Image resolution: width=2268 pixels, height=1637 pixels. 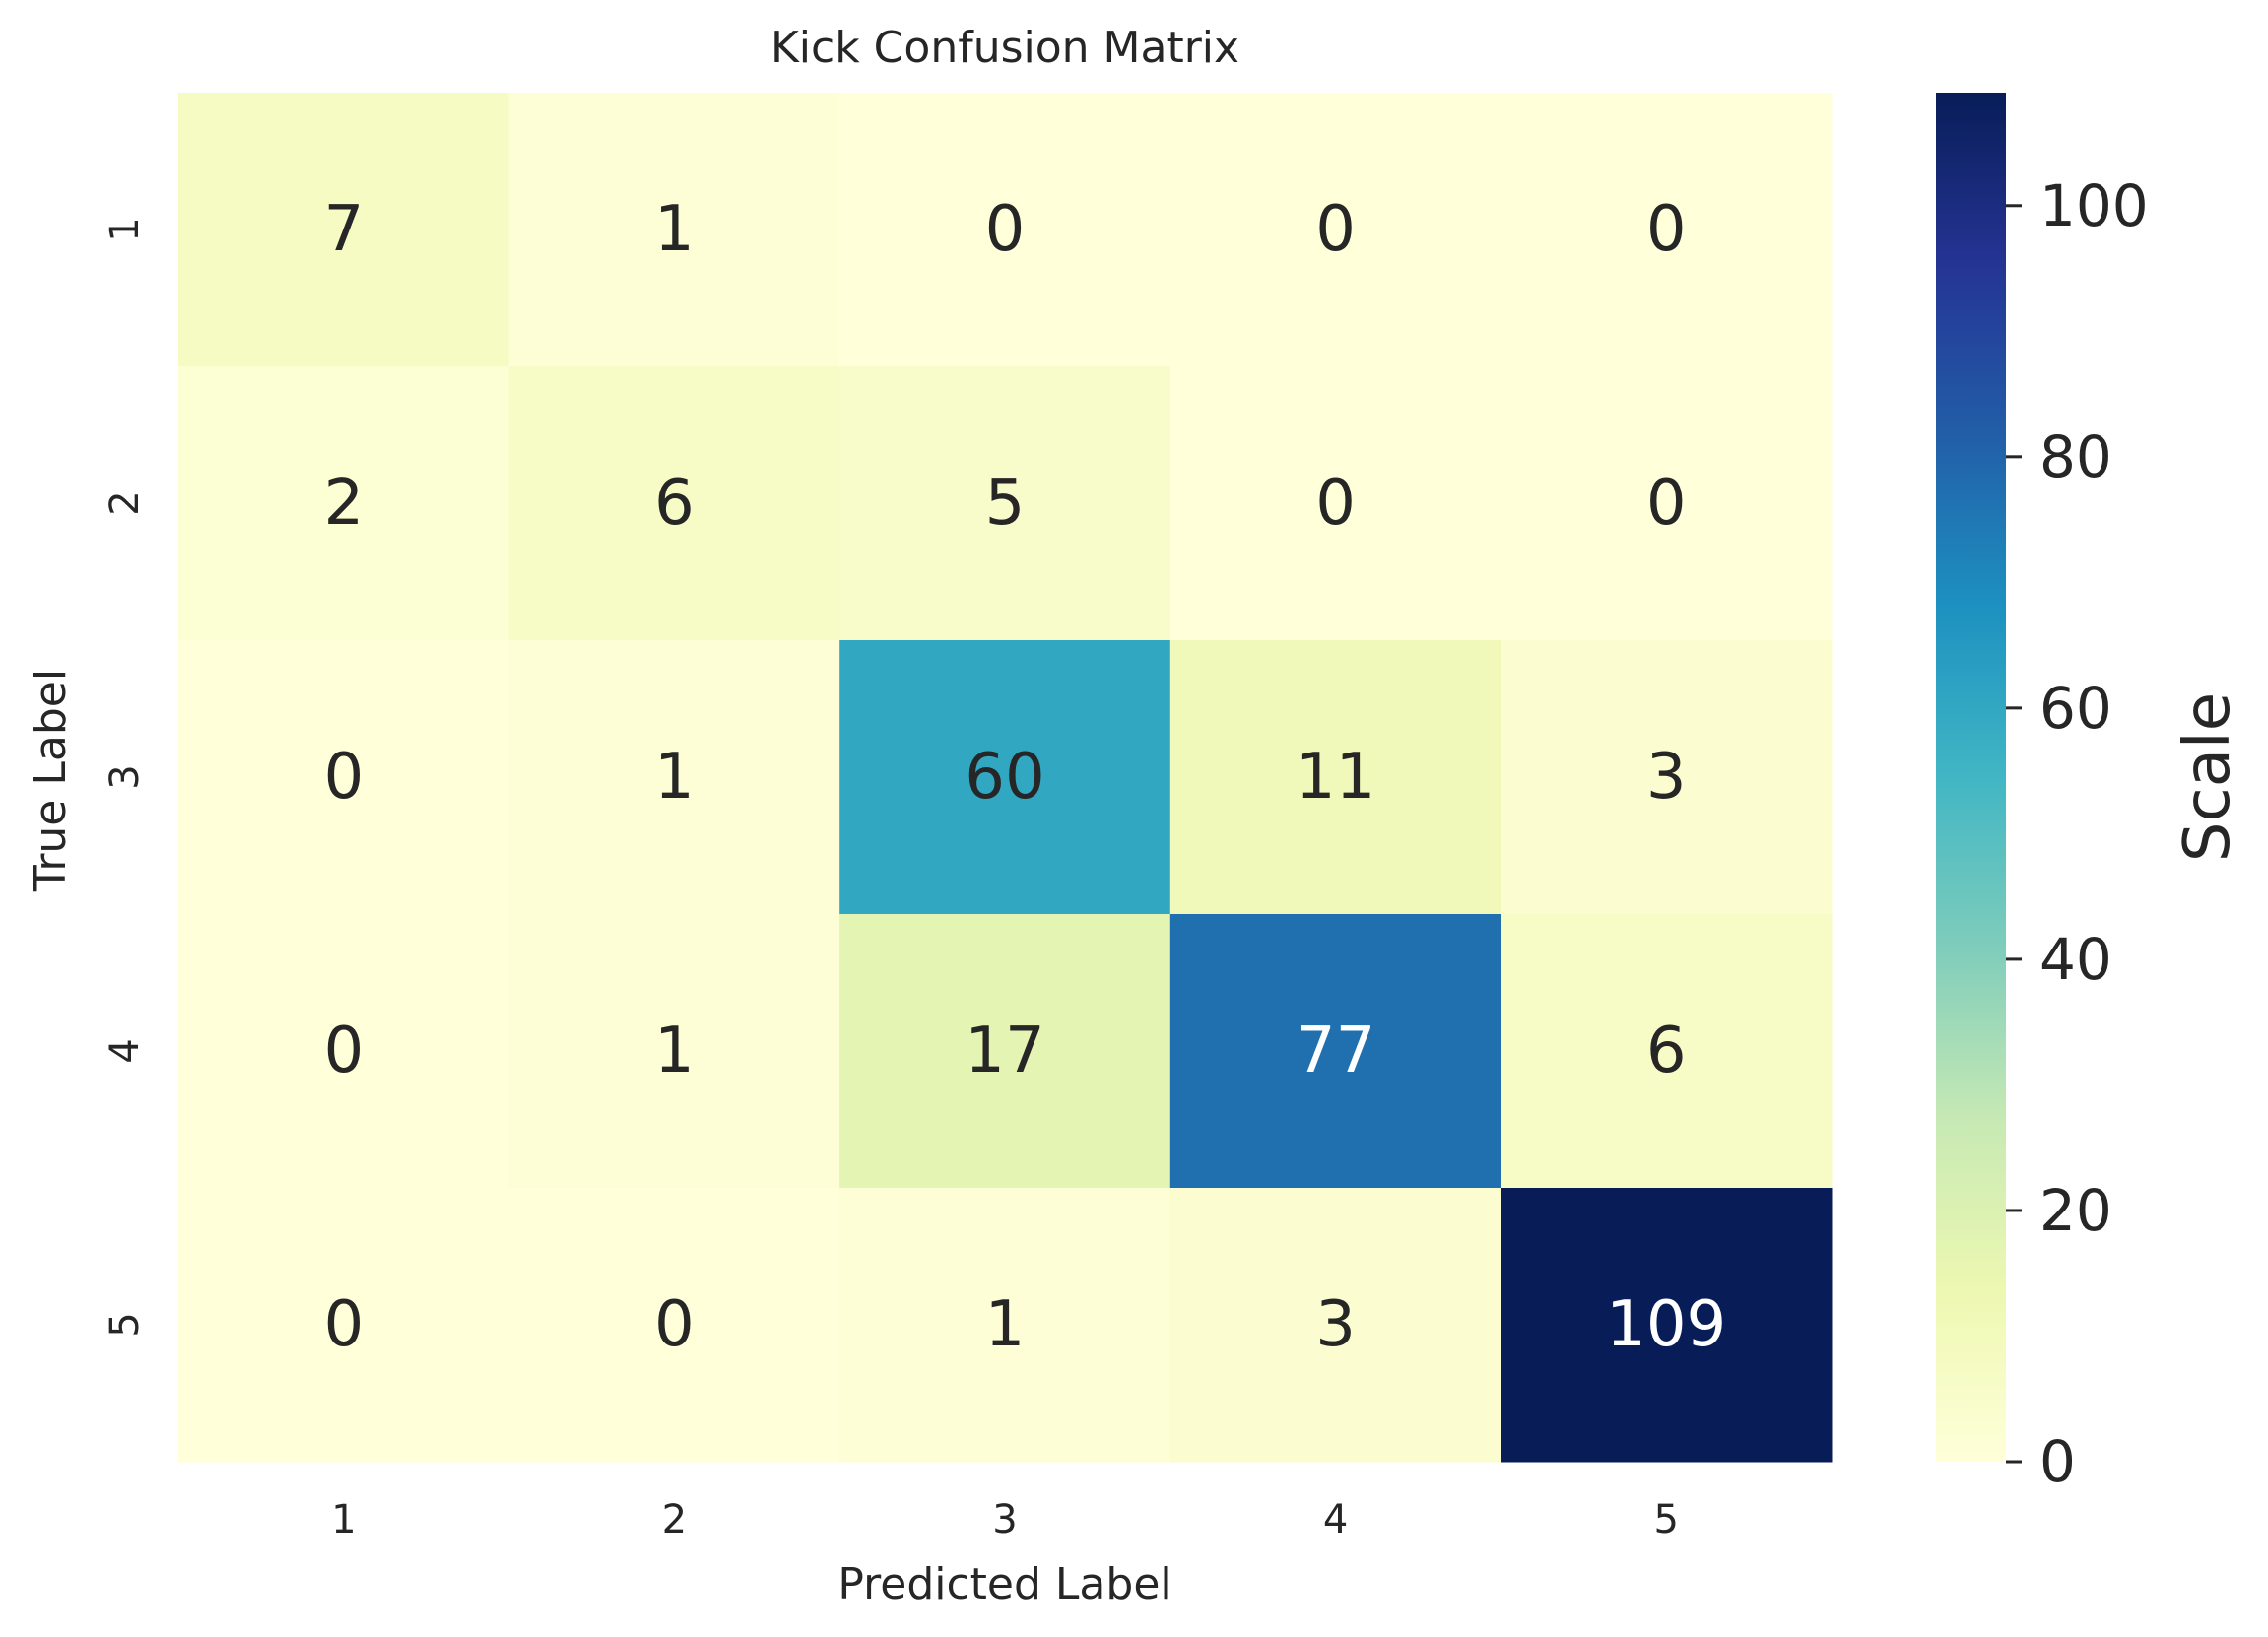 What do you see at coordinates (2075, 708) in the screenshot?
I see `colorbar-tick-label: 60` at bounding box center [2075, 708].